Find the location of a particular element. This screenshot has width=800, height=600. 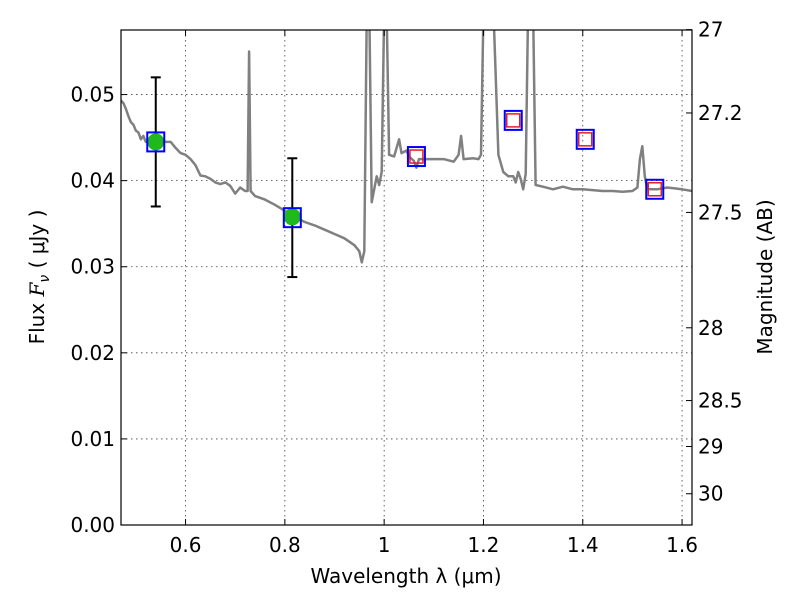

y2-tick-label: 30 is located at coordinates (710, 494).